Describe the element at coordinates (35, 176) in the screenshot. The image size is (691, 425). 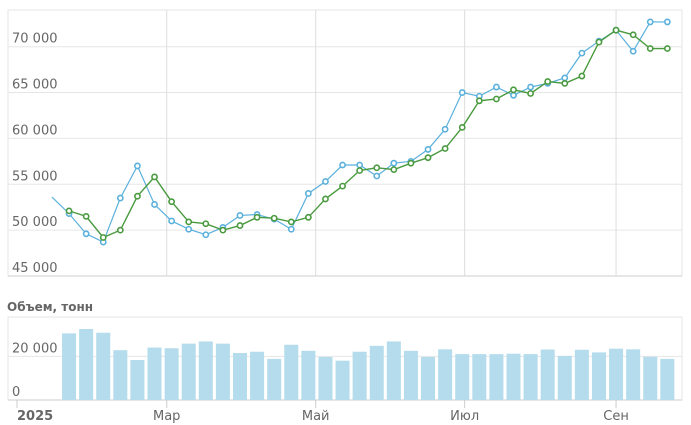
I see `price-y-tick-label: 55 000` at that location.